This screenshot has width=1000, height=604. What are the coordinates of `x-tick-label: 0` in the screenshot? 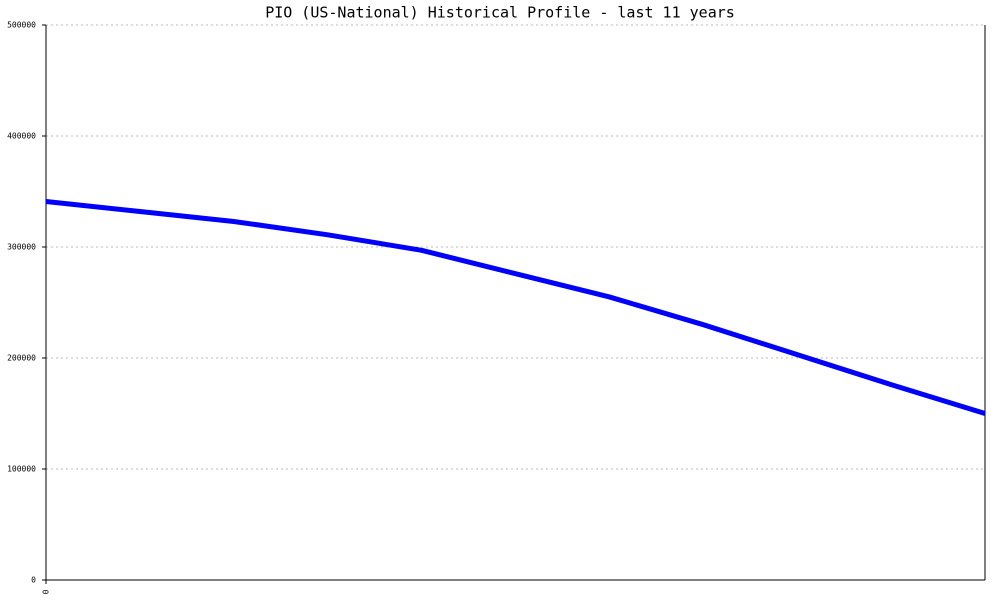 It's located at (46, 591).